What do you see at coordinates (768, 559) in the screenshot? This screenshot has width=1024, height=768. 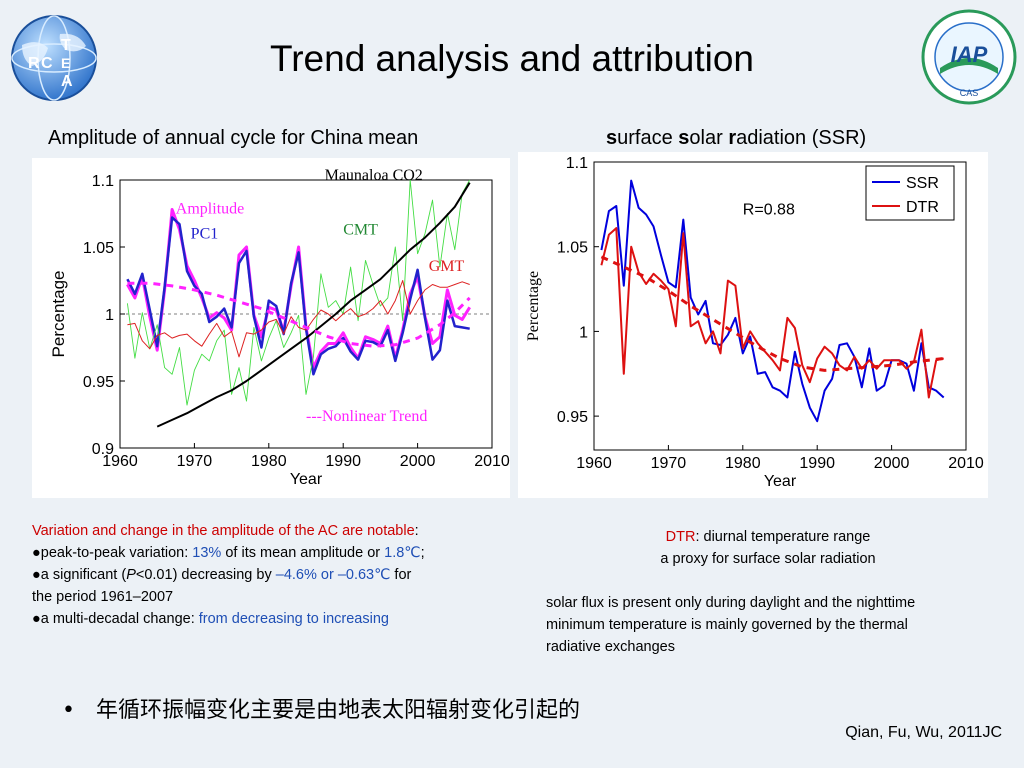 I see `dtr-proxy: a proxy for surface solar radiation` at bounding box center [768, 559].